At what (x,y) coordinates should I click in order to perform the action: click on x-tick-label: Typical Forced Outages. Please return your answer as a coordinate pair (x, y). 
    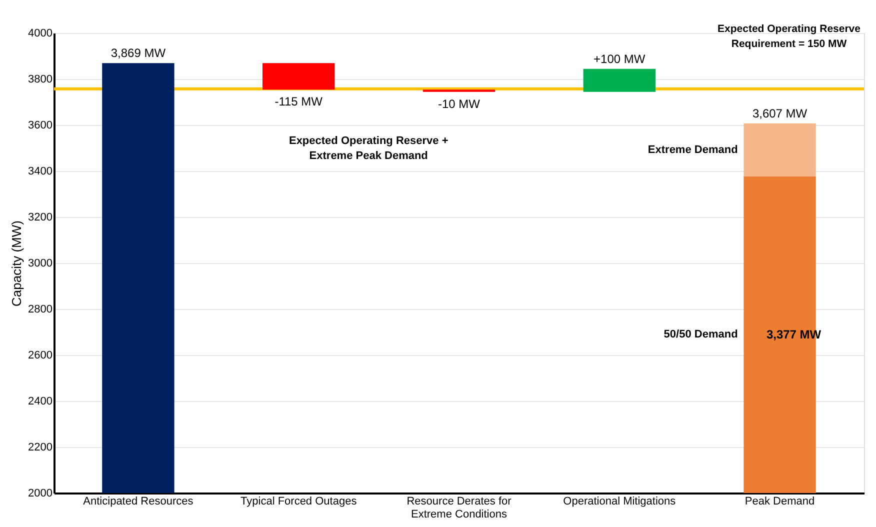
    Looking at the image, I should click on (299, 502).